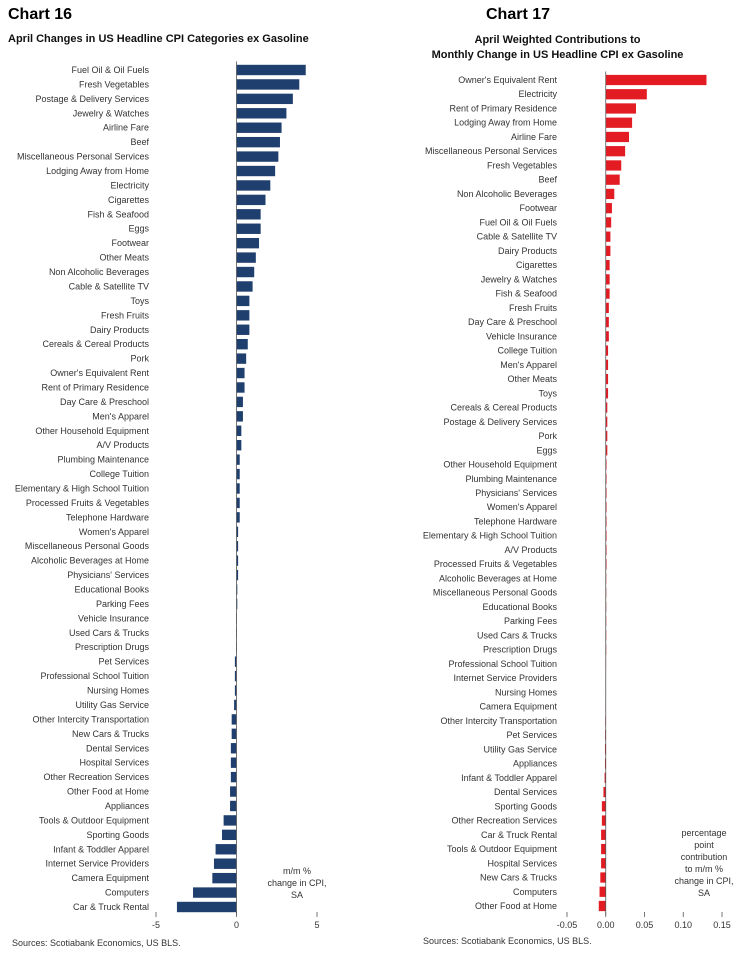  Describe the element at coordinates (490, 536) in the screenshot. I see `chart-17-category-label: Elementary & High School Tuition` at that location.